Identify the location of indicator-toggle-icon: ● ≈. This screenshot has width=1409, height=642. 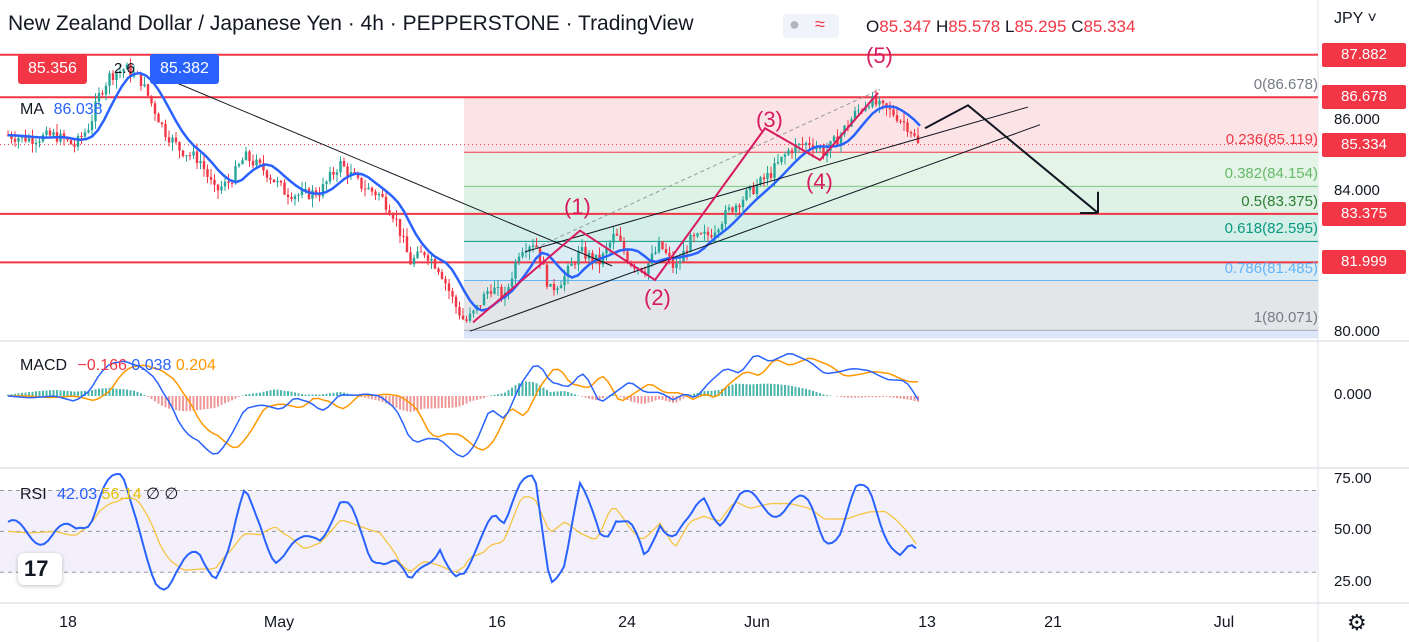
(811, 26).